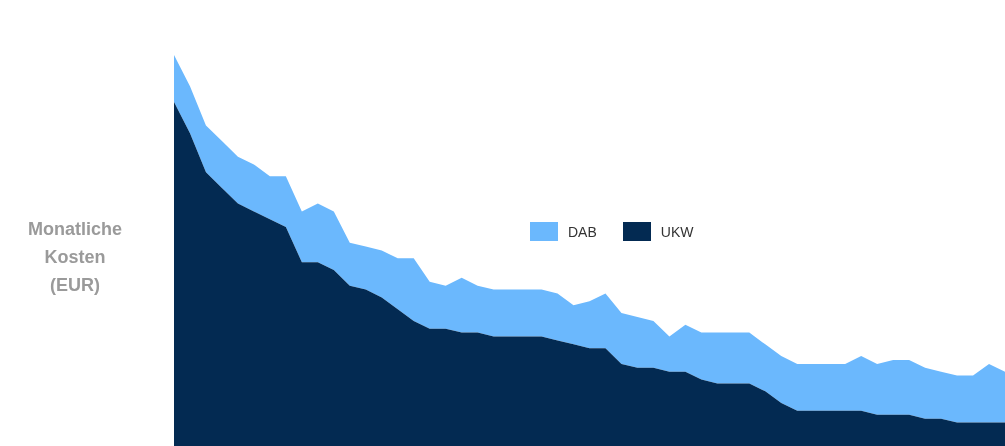  I want to click on legend-label: DAB, so click(582, 231).